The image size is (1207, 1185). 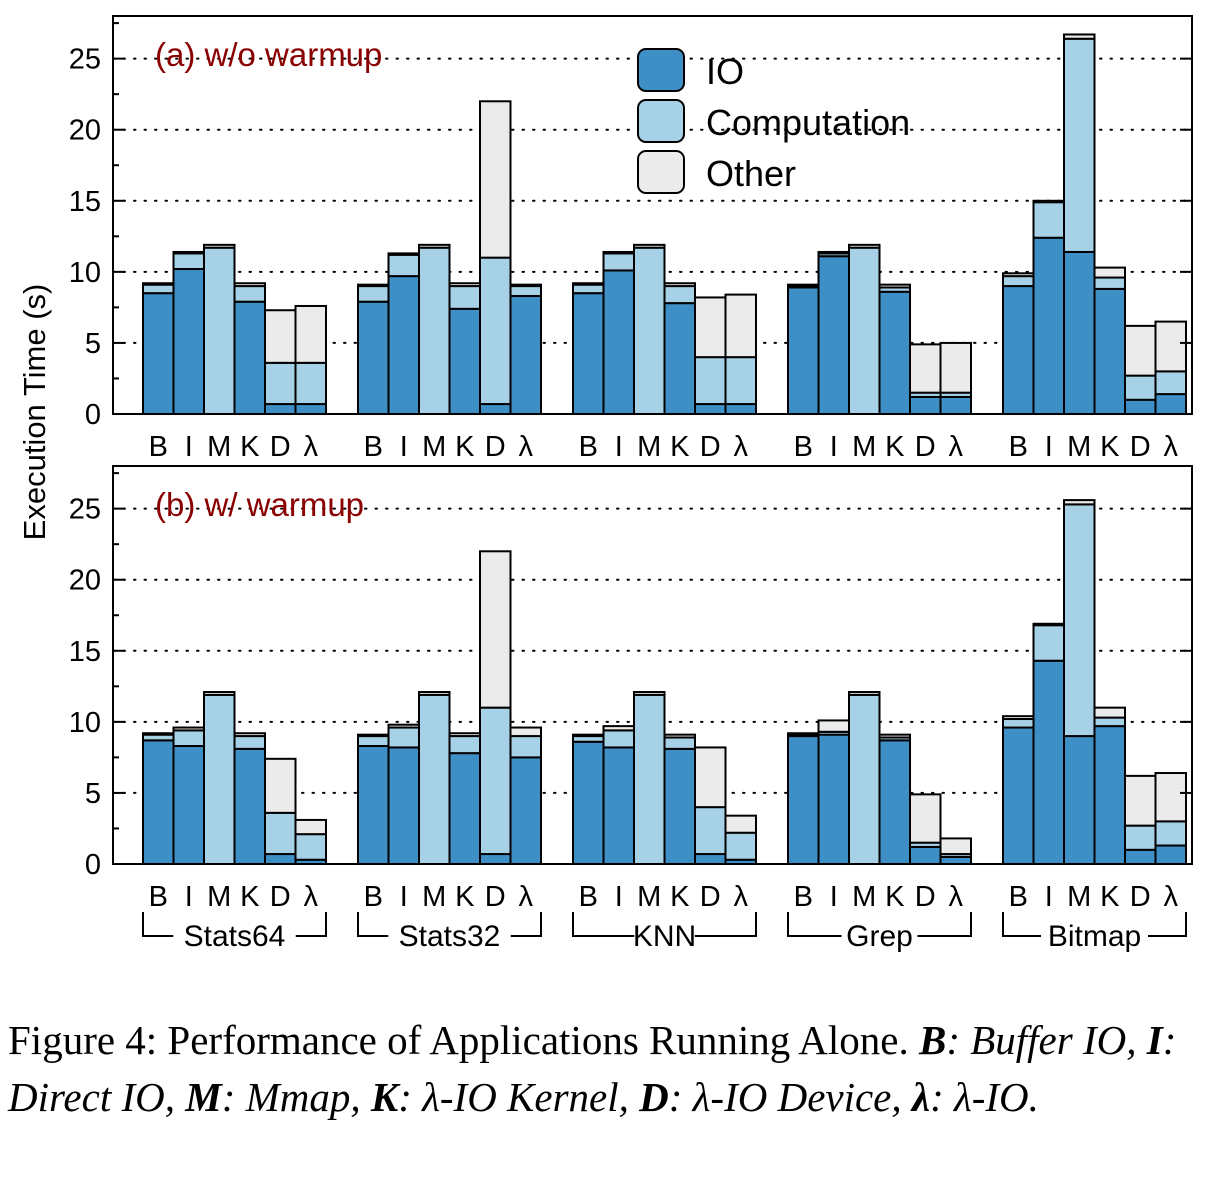 What do you see at coordinates (1018, 723) in the screenshot?
I see `bar-bitmap-b-computation` at bounding box center [1018, 723].